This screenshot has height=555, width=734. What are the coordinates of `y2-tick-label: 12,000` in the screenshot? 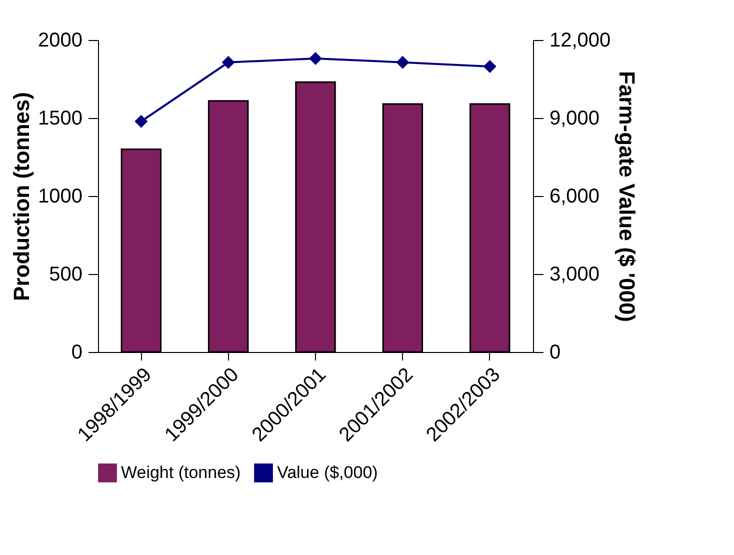 It's located at (580, 41).